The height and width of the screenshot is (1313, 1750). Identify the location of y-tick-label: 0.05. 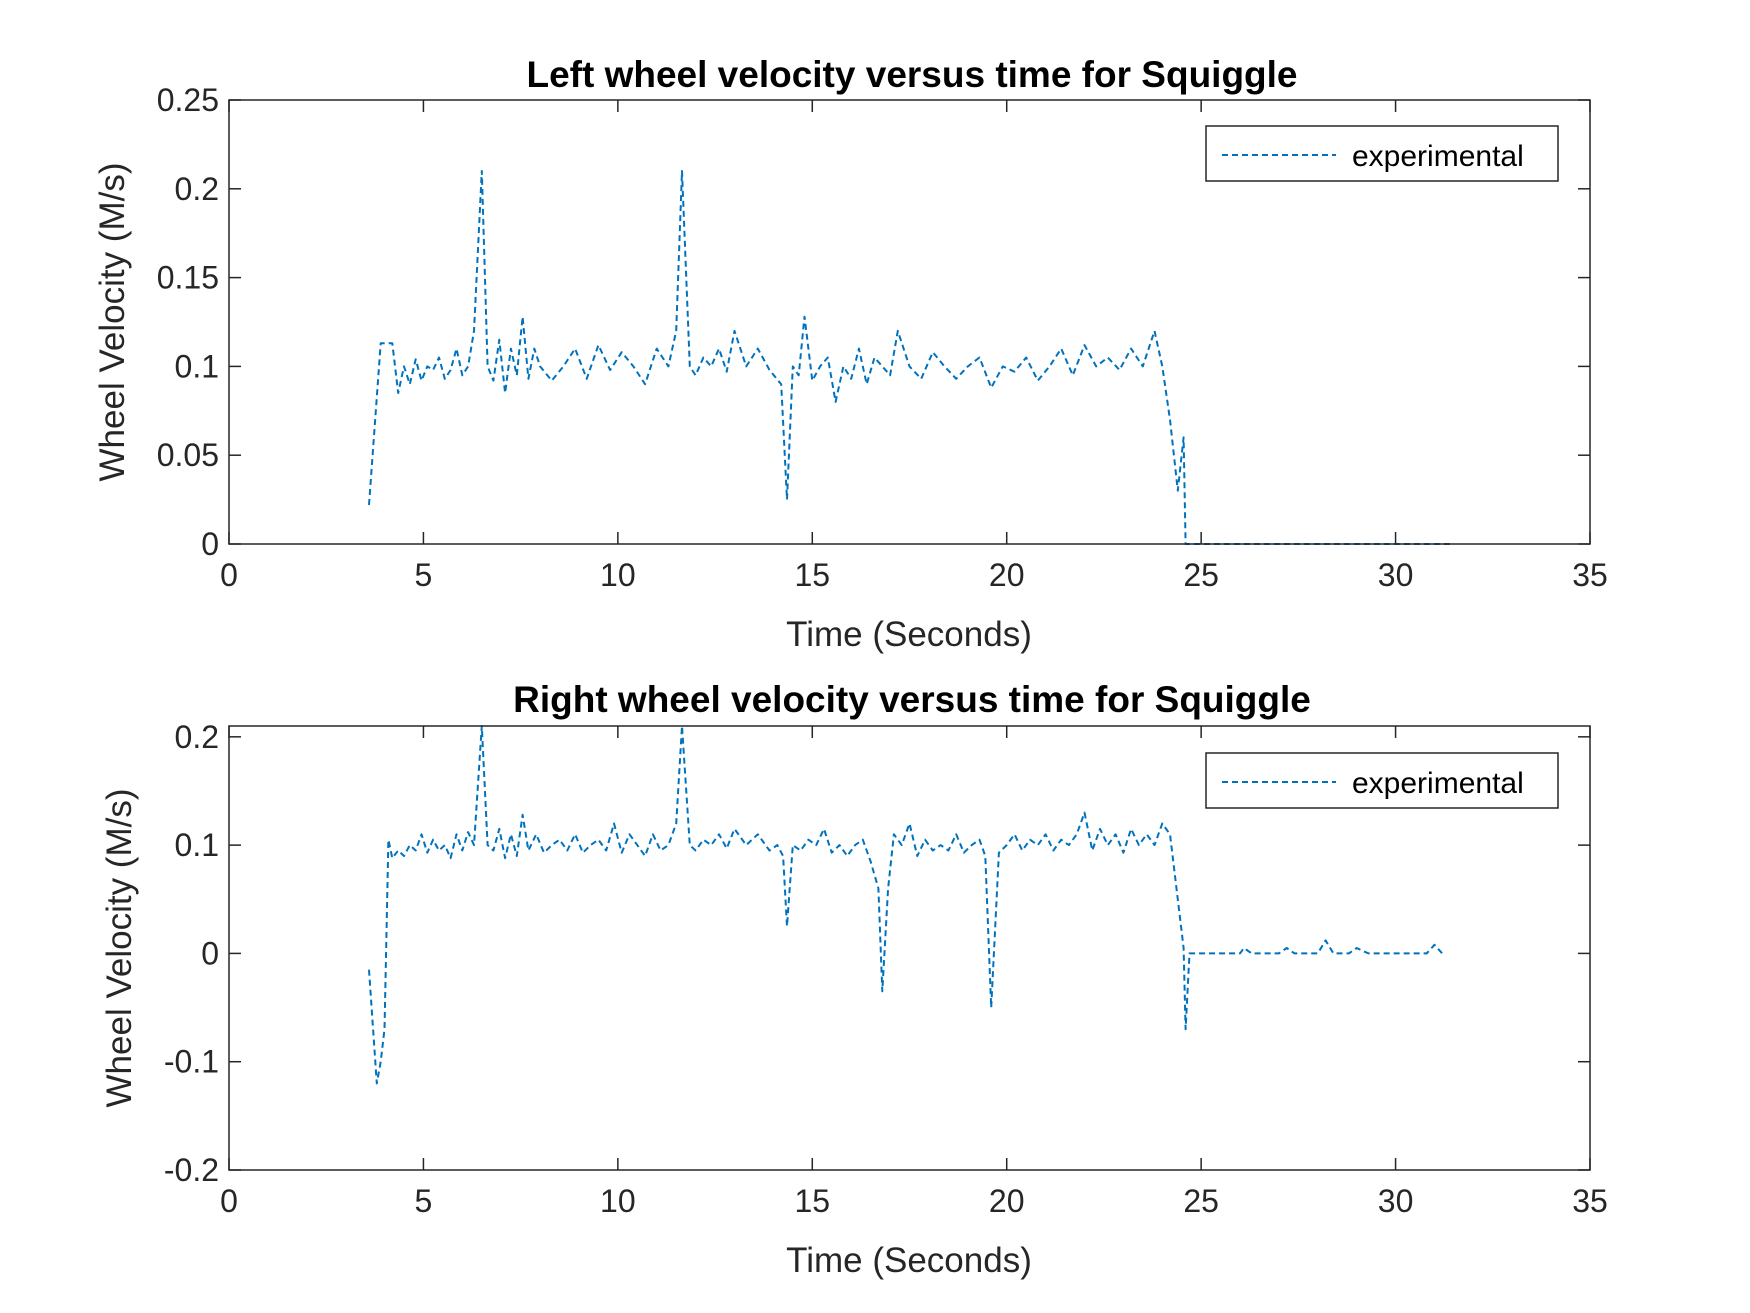
(188, 455).